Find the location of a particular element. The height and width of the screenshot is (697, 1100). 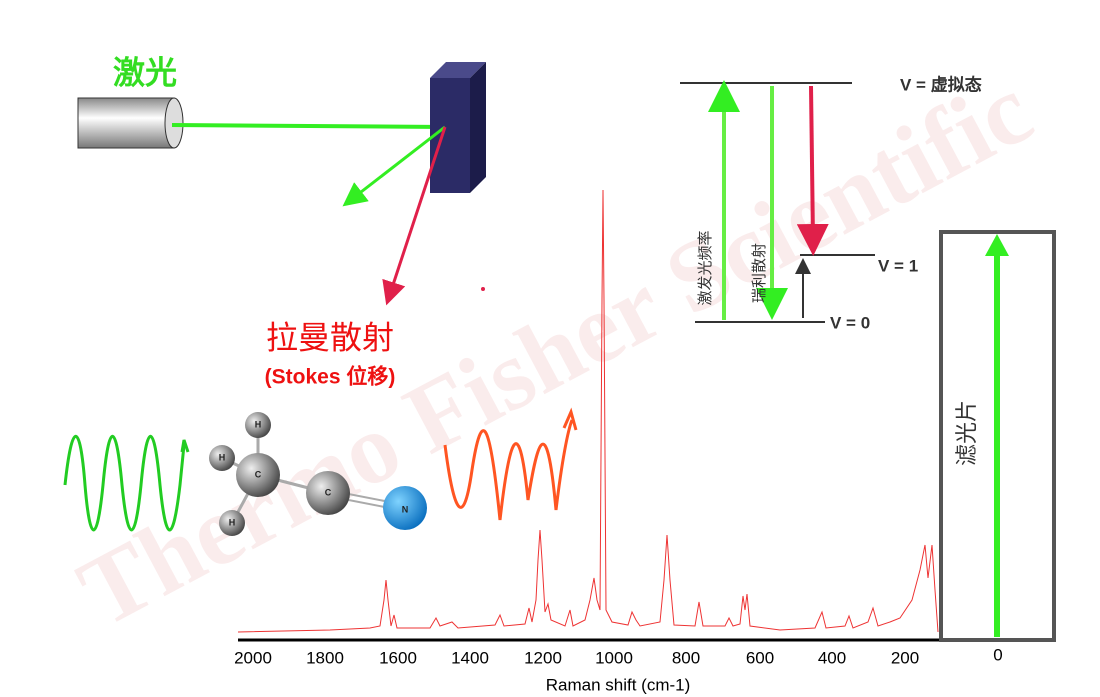

scattered-wave is located at coordinates (508, 470).